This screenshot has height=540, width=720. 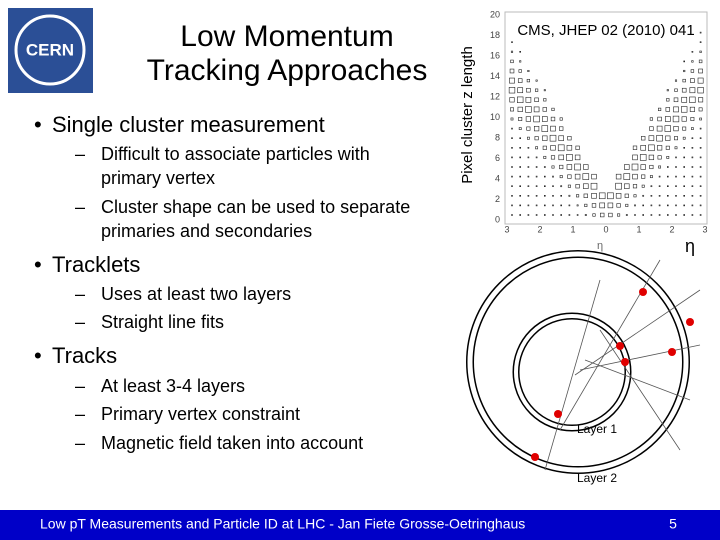 What do you see at coordinates (497, 199) in the screenshot?
I see `y-tick-label: 2` at bounding box center [497, 199].